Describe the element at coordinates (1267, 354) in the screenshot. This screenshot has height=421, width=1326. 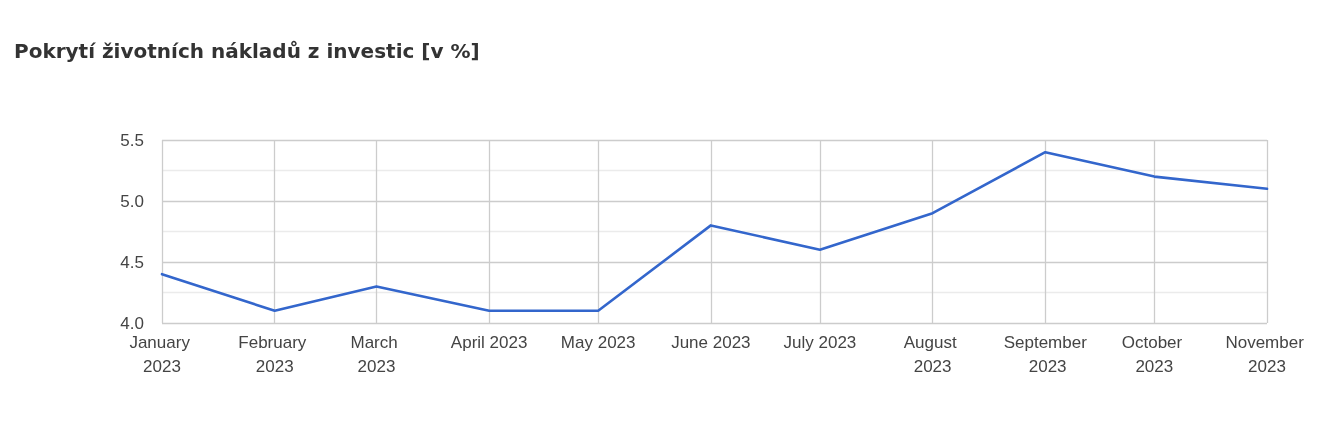
I see `x-tick-label: November 2023` at that location.